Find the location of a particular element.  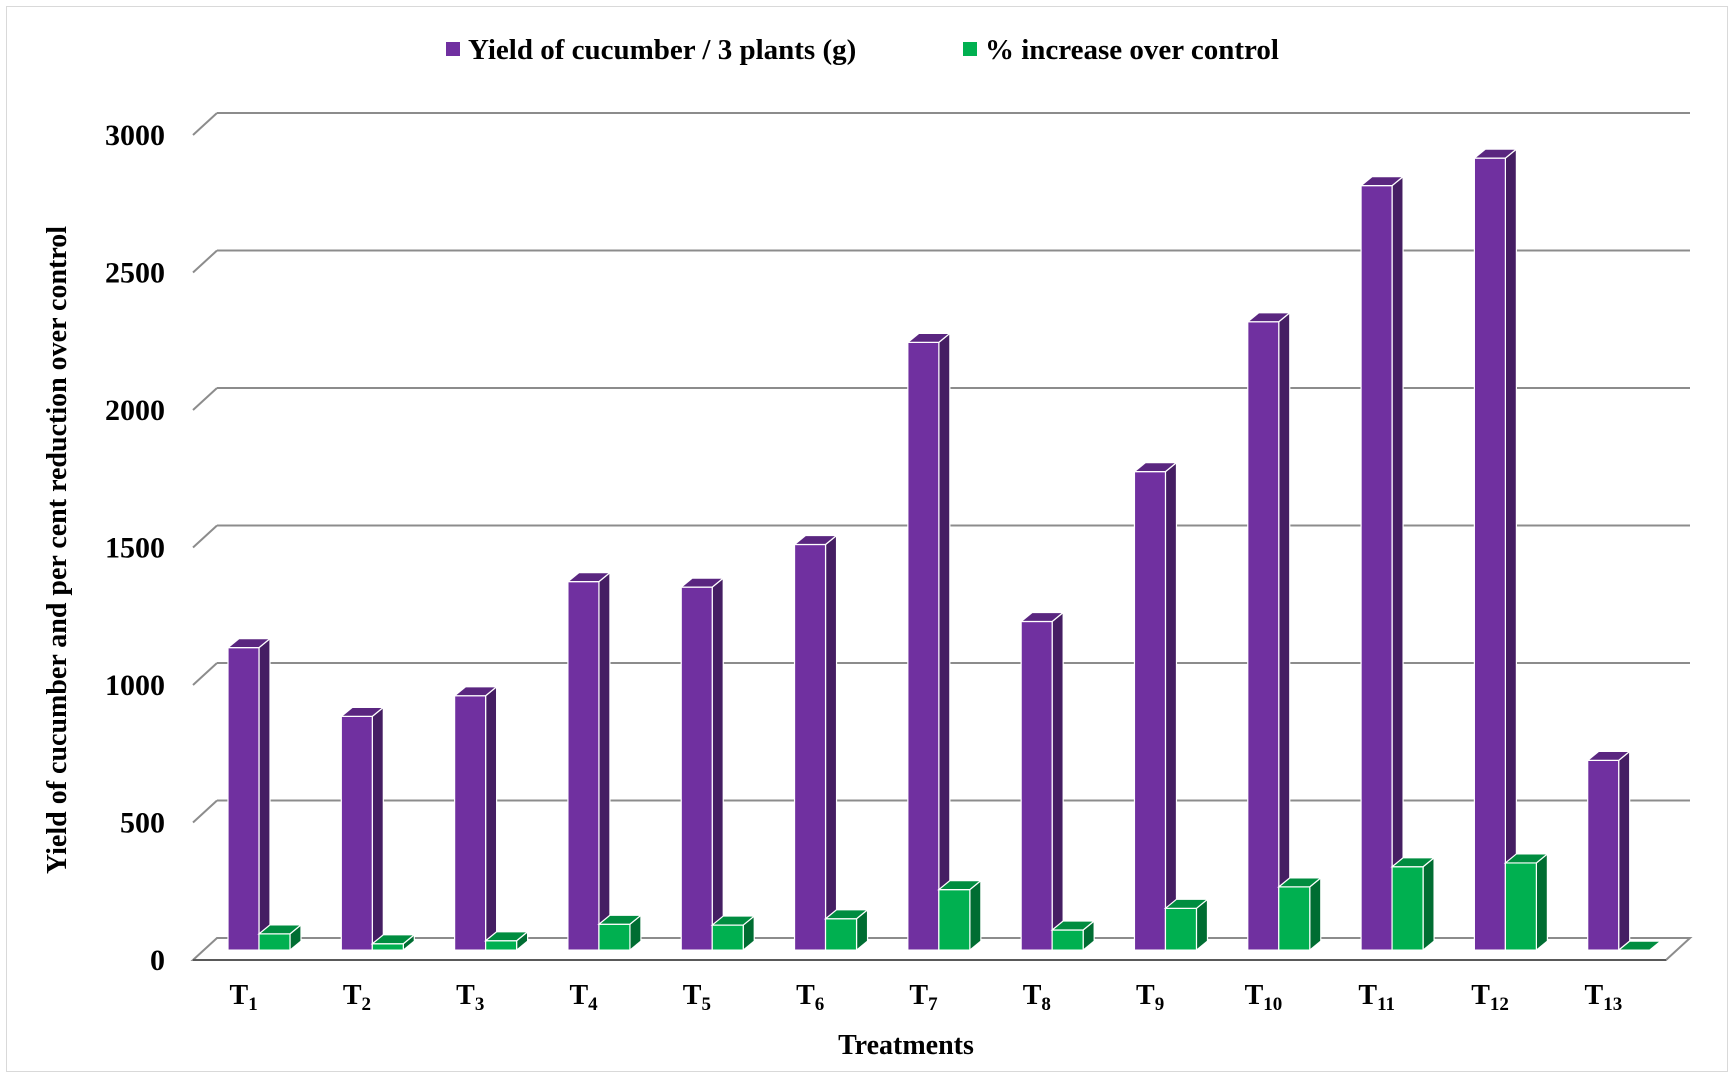

bar-yield-T8 is located at coordinates (1042, 781).